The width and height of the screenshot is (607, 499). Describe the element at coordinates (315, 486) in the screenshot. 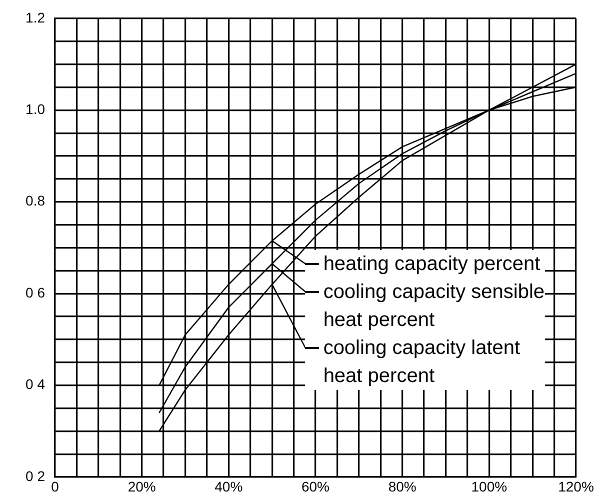

I see `x-tick-label: 60%` at that location.